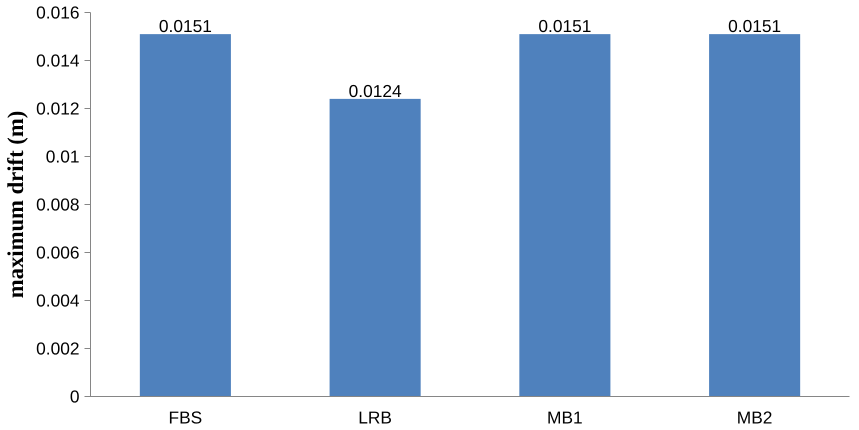  What do you see at coordinates (58, 252) in the screenshot?
I see `y-tick-label: 0.006` at bounding box center [58, 252].